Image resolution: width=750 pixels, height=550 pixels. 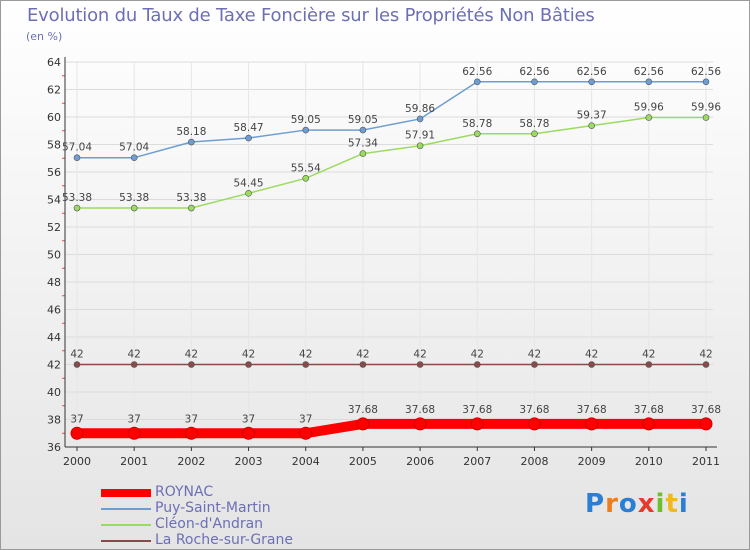 What do you see at coordinates (363, 461) in the screenshot?
I see `x-tick-label: 2005` at bounding box center [363, 461].